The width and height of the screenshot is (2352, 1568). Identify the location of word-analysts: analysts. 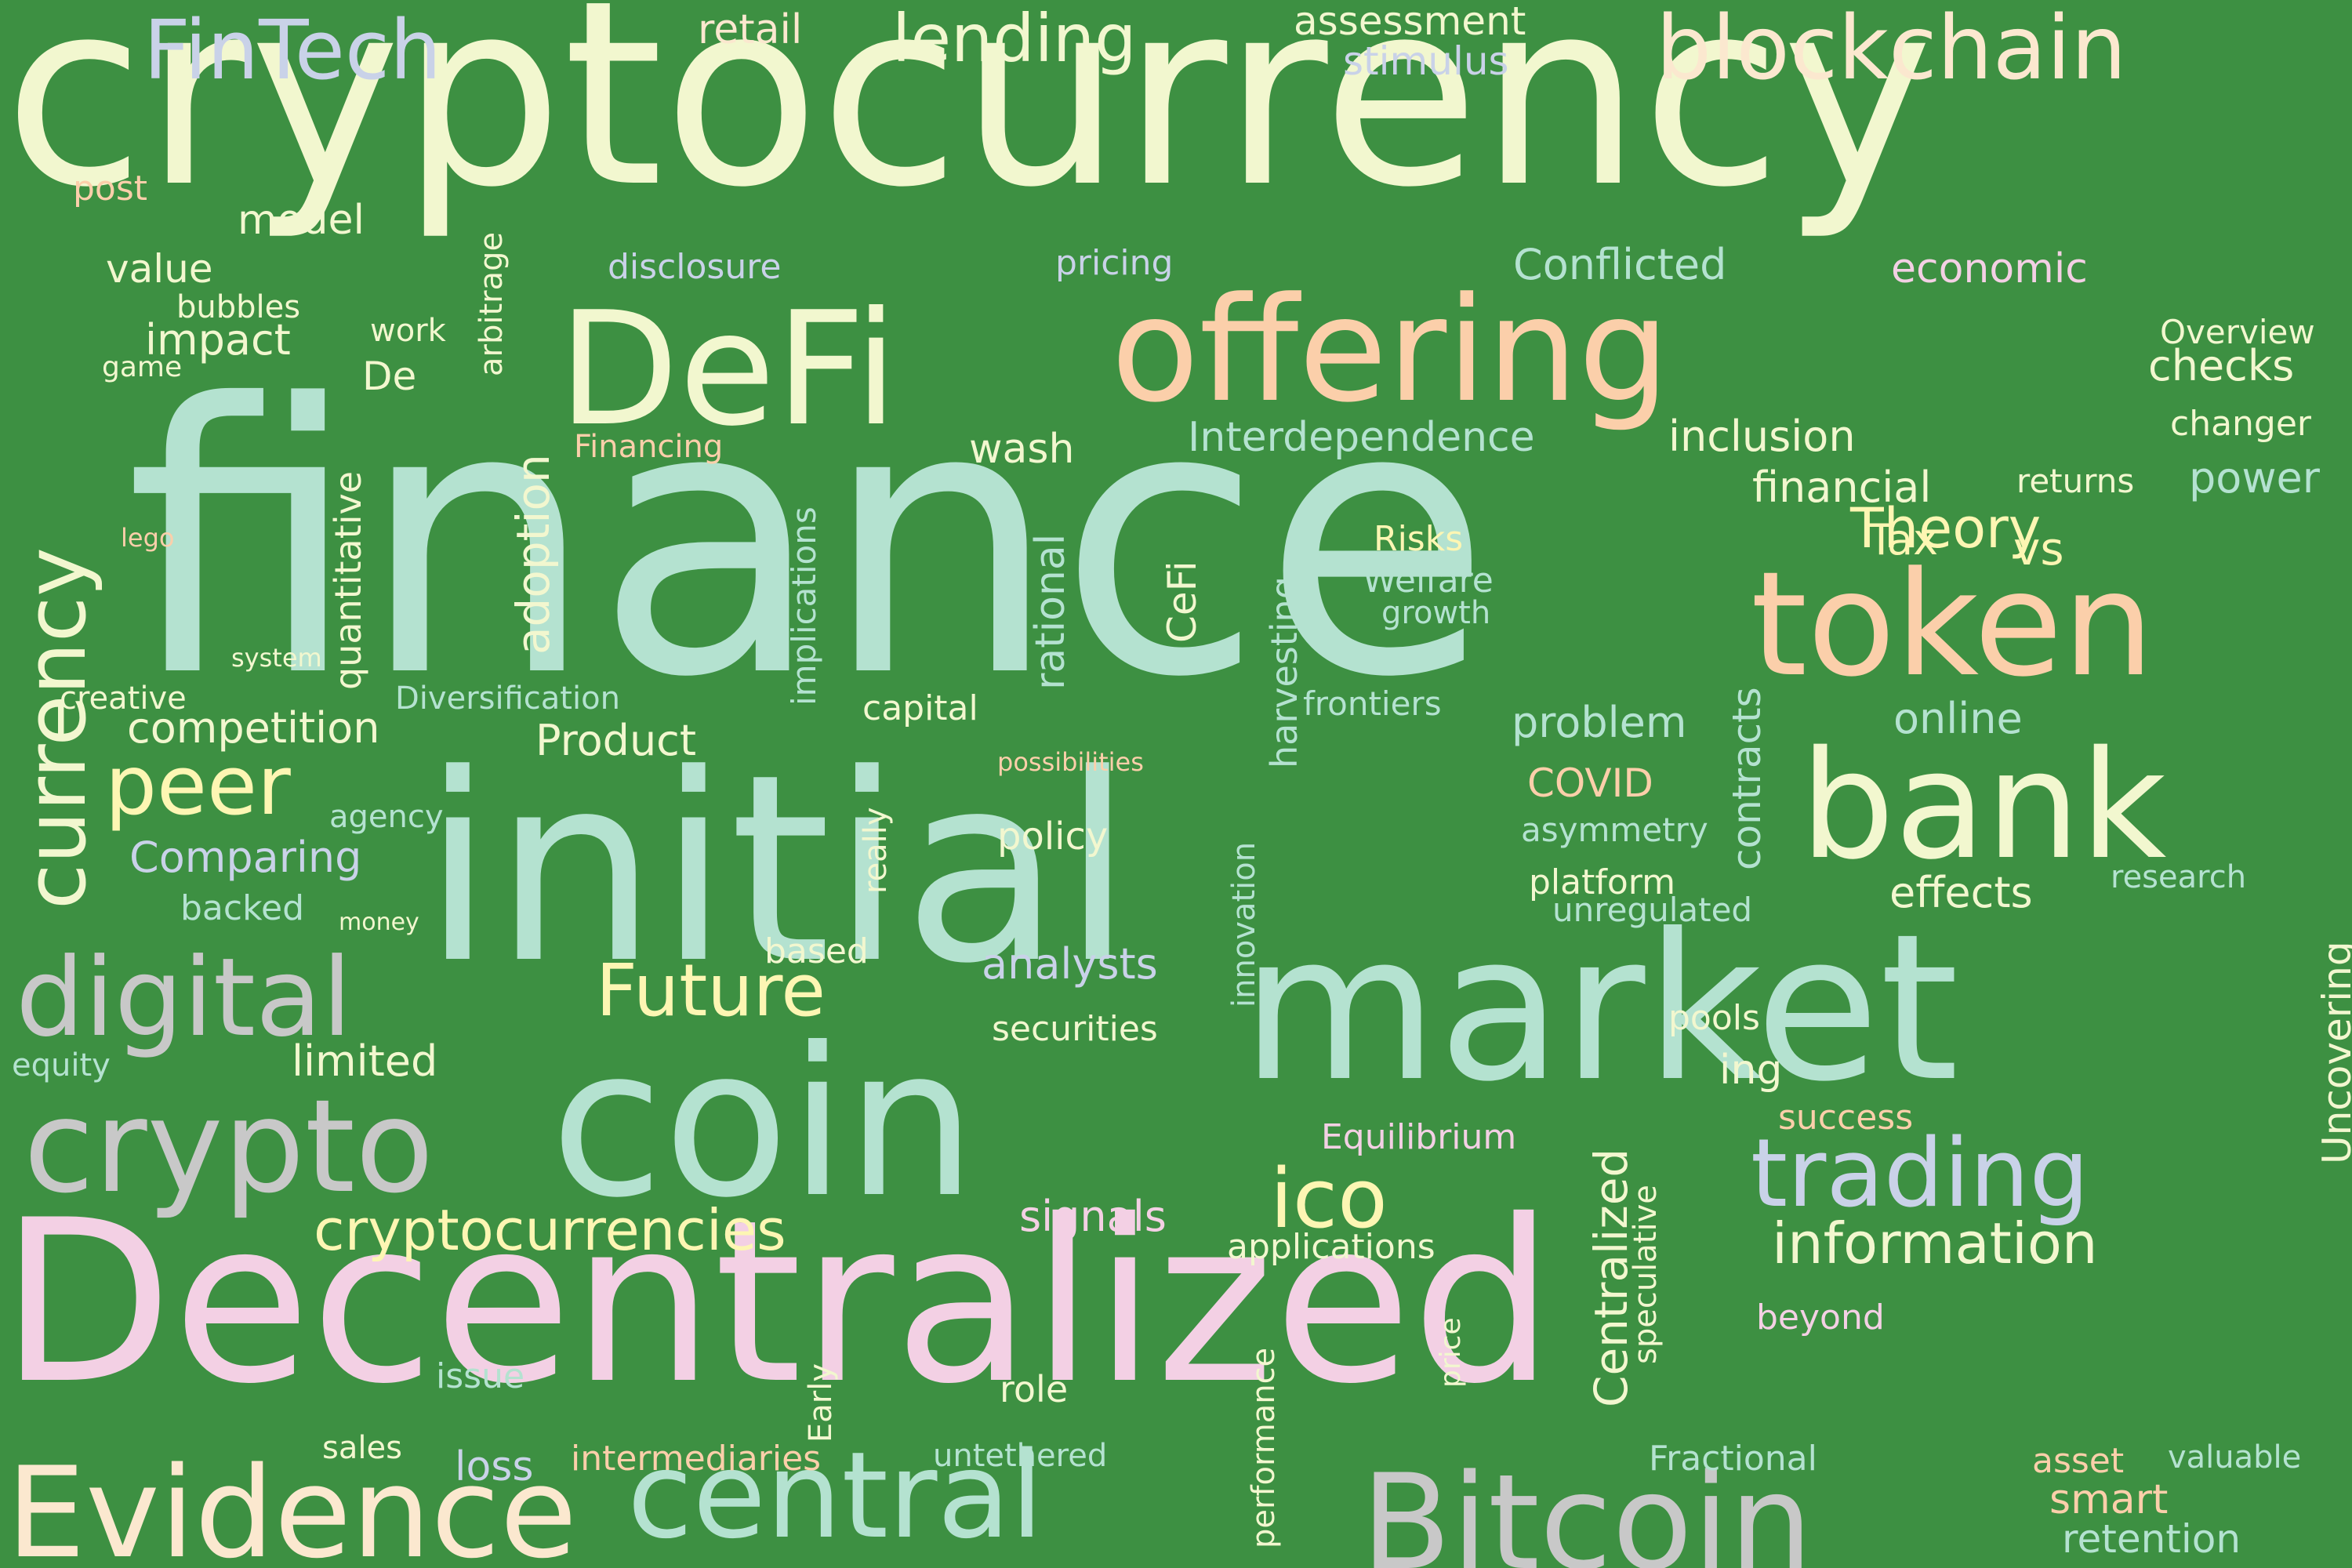
(1070, 964).